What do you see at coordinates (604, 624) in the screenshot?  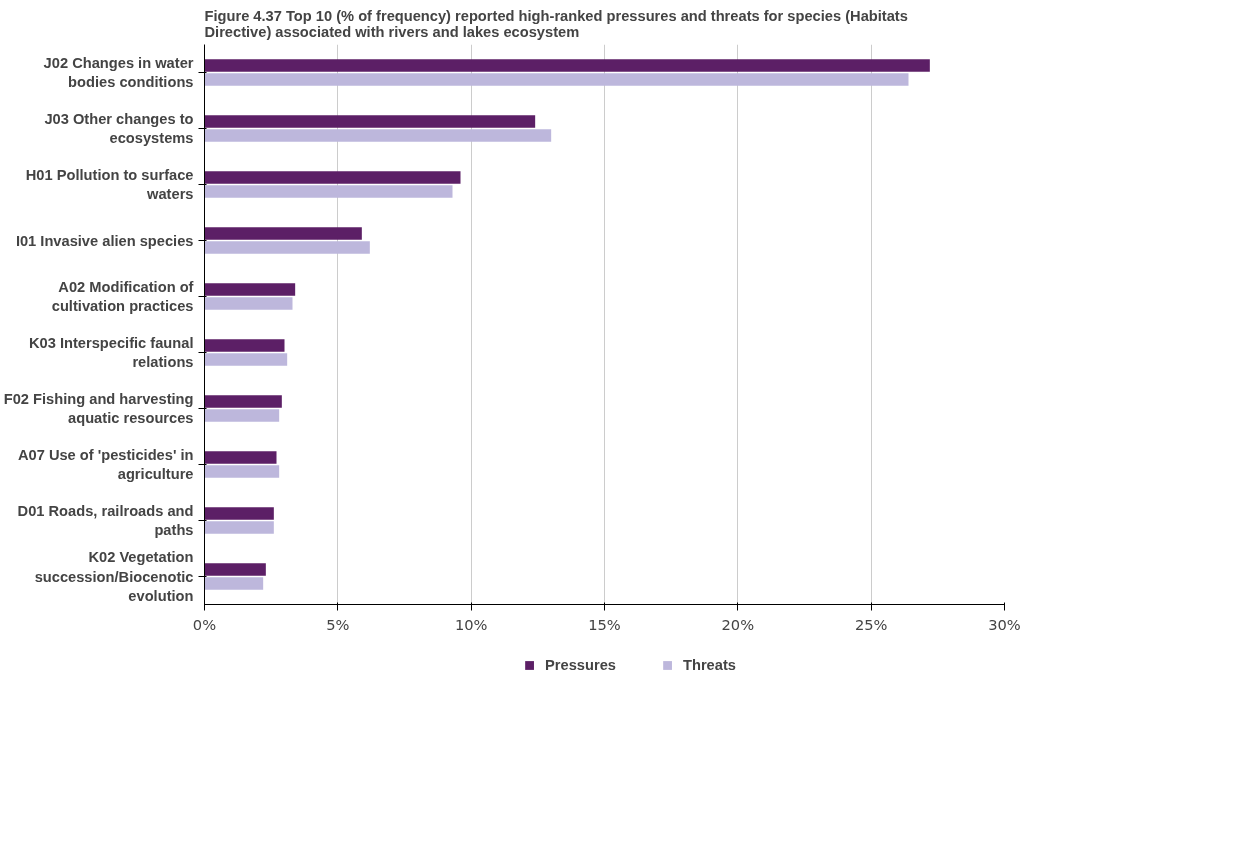 I see `x-tick-label: 15%` at bounding box center [604, 624].